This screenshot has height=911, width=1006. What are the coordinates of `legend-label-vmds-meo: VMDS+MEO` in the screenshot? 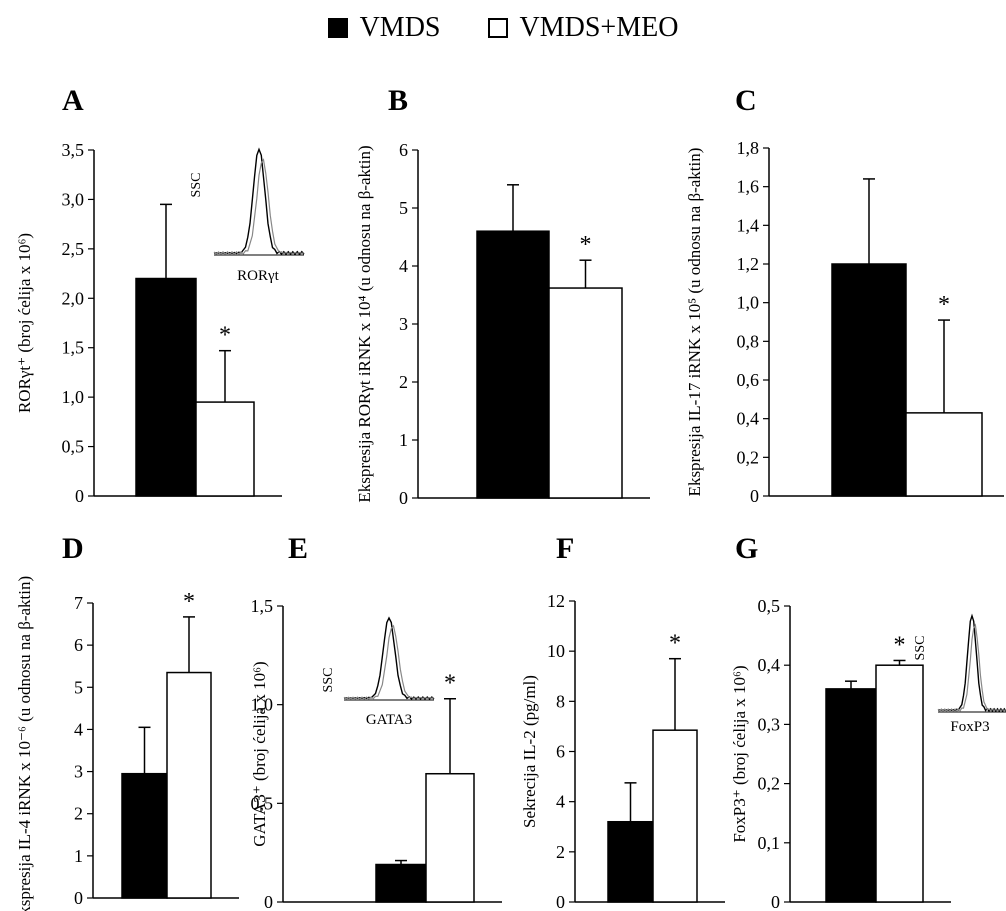 It's located at (599, 27).